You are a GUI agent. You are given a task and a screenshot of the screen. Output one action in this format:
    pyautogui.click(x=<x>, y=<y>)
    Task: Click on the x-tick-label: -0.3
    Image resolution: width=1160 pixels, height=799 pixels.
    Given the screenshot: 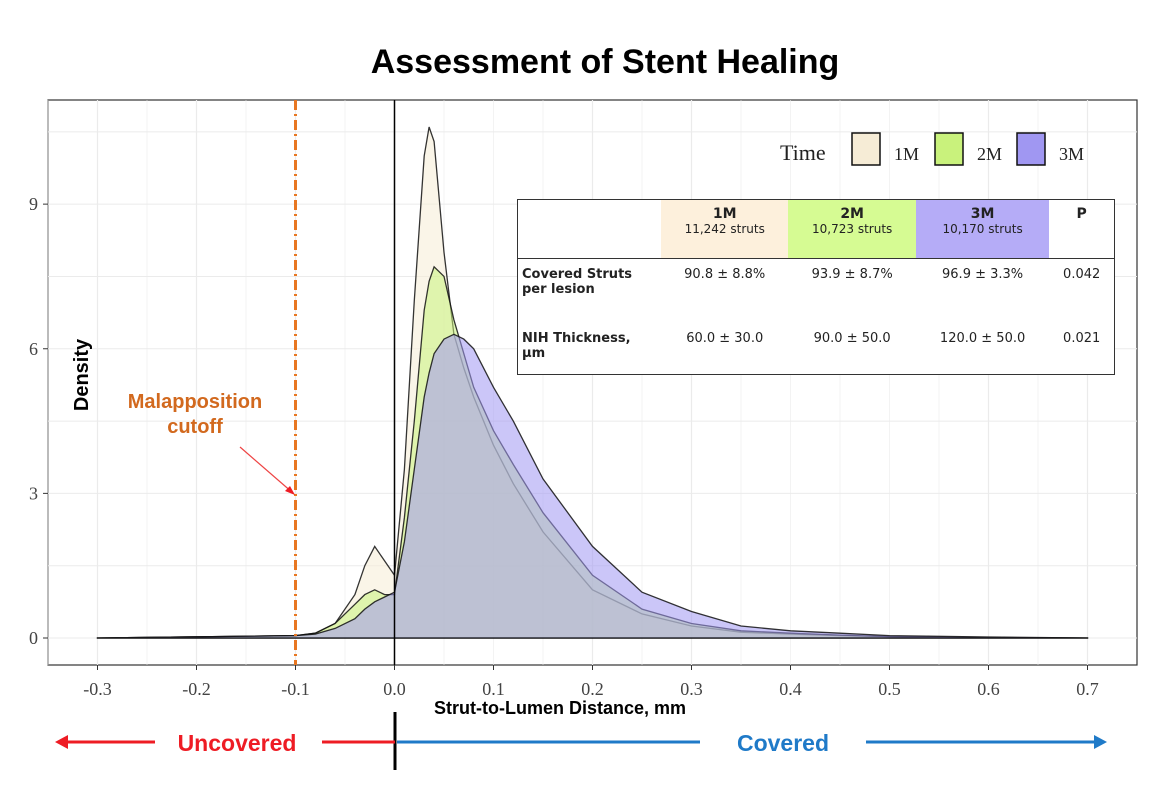 What is the action you would take?
    pyautogui.click(x=97, y=689)
    